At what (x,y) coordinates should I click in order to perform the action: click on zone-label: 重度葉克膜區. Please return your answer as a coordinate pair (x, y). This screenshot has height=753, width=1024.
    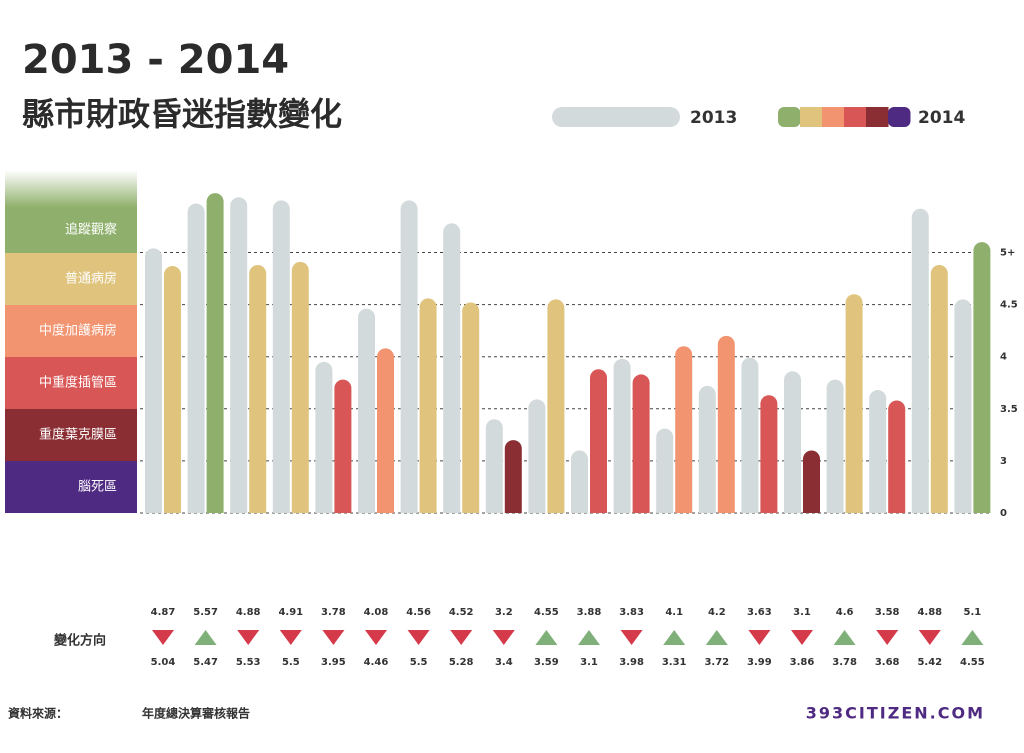
    Looking at the image, I should click on (78, 435).